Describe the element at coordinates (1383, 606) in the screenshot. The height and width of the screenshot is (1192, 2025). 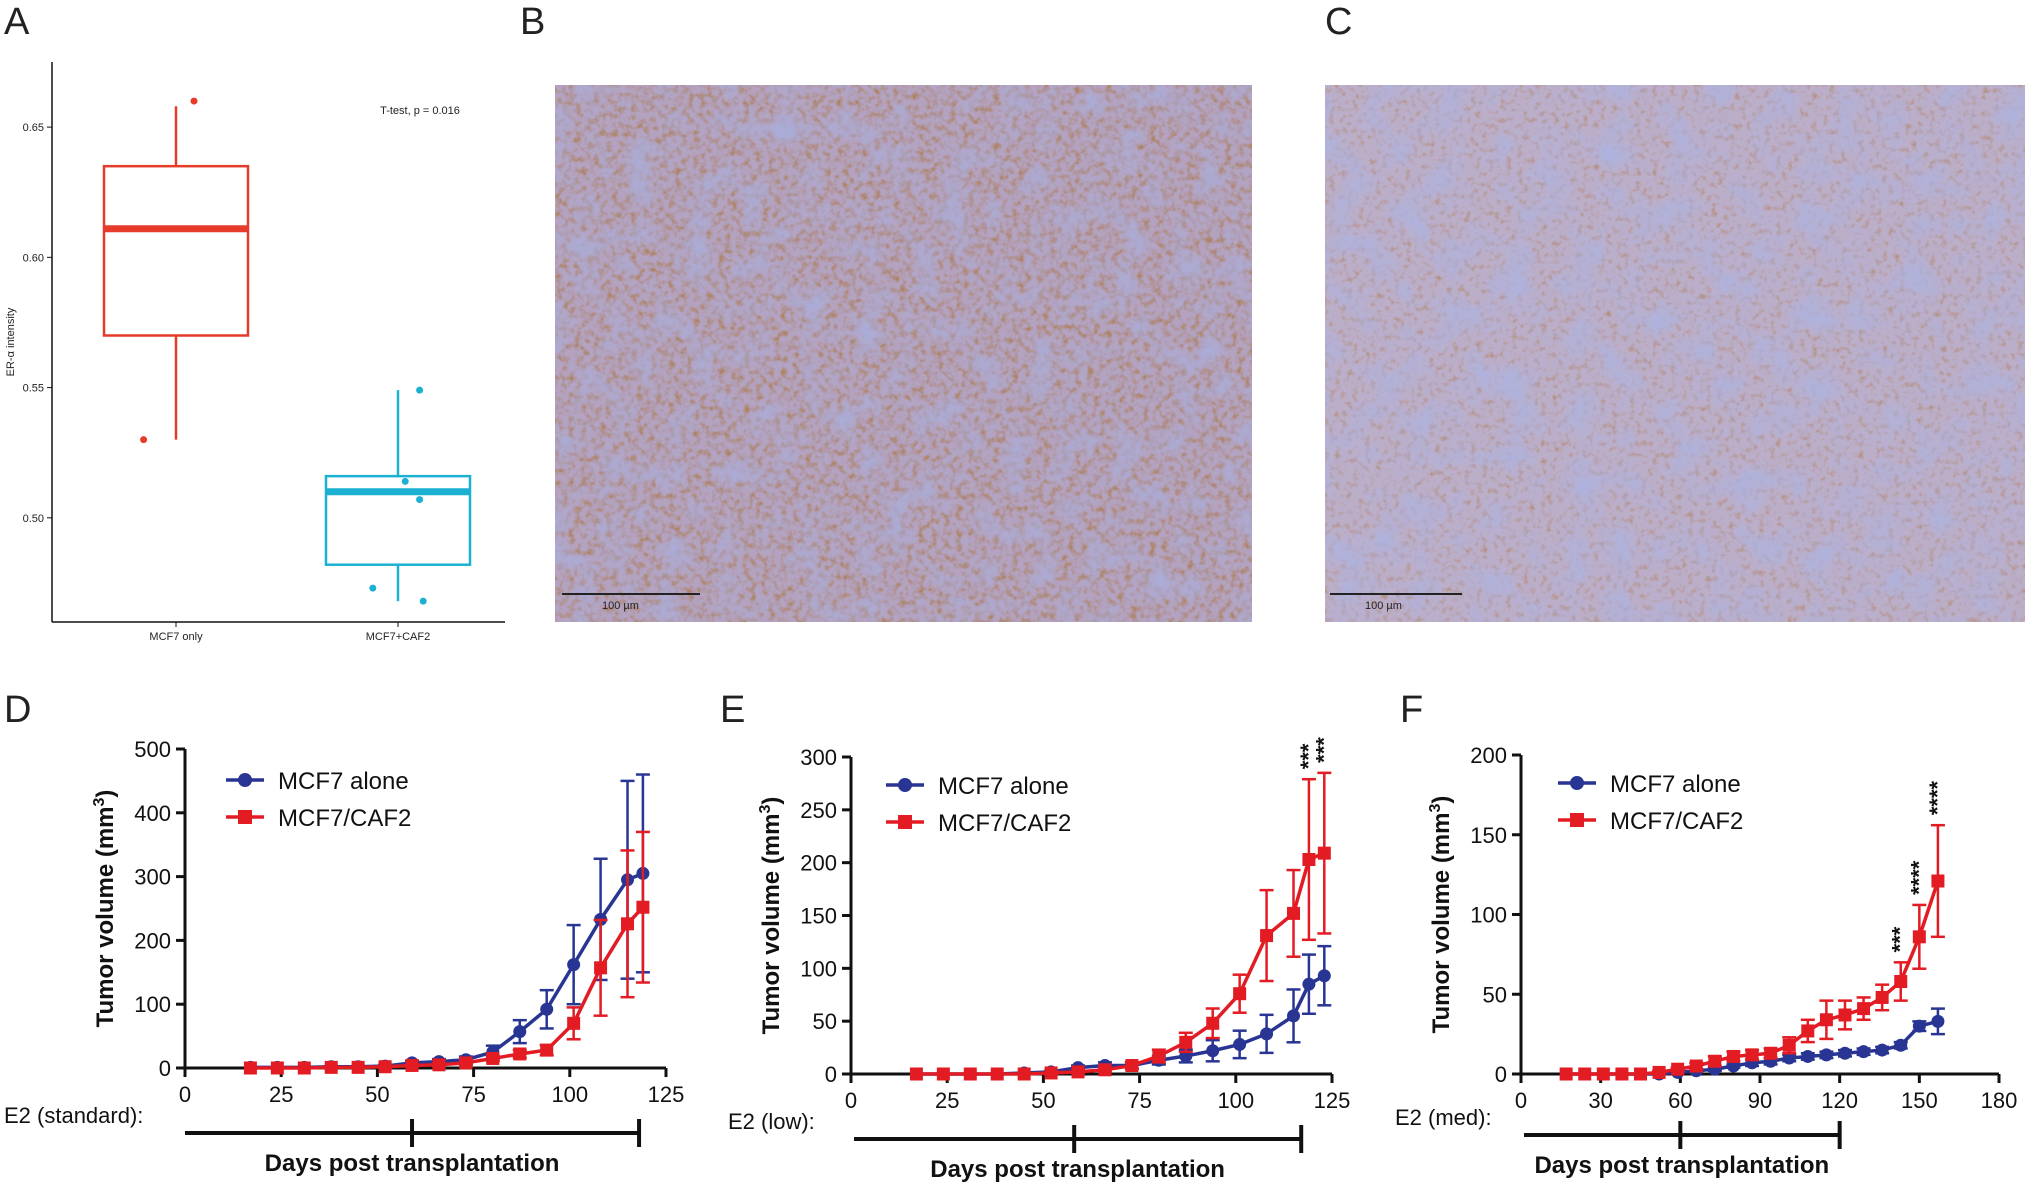
I see `scale-bar-c-label: 100 µm` at that location.